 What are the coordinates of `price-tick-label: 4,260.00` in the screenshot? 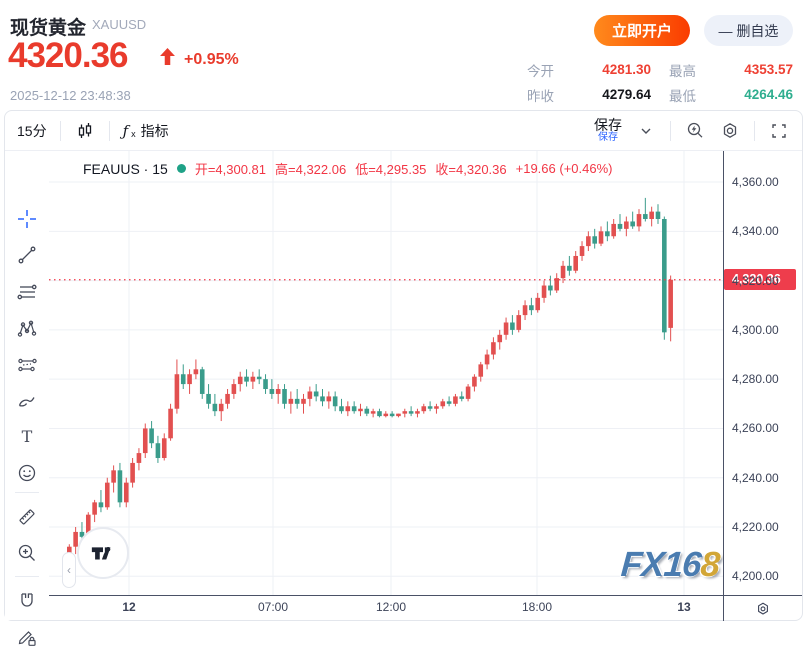 It's located at (755, 428).